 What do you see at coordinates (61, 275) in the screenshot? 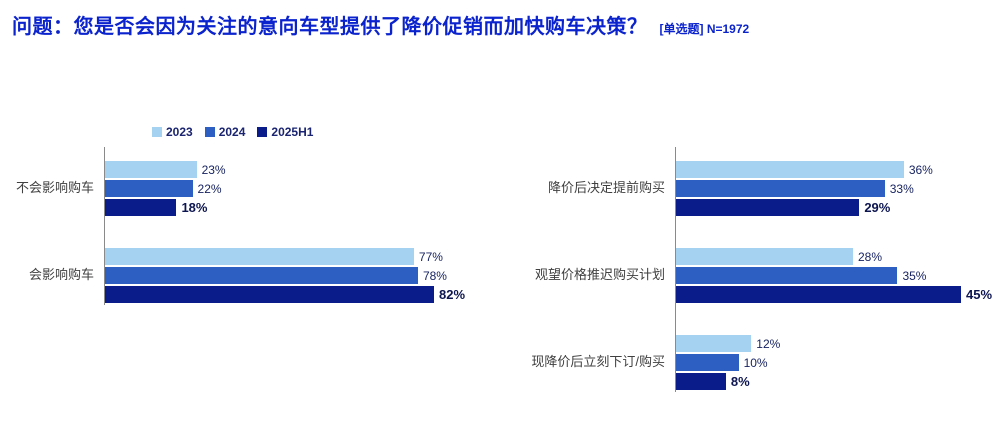
I see `category-label: 会影响购车` at bounding box center [61, 275].